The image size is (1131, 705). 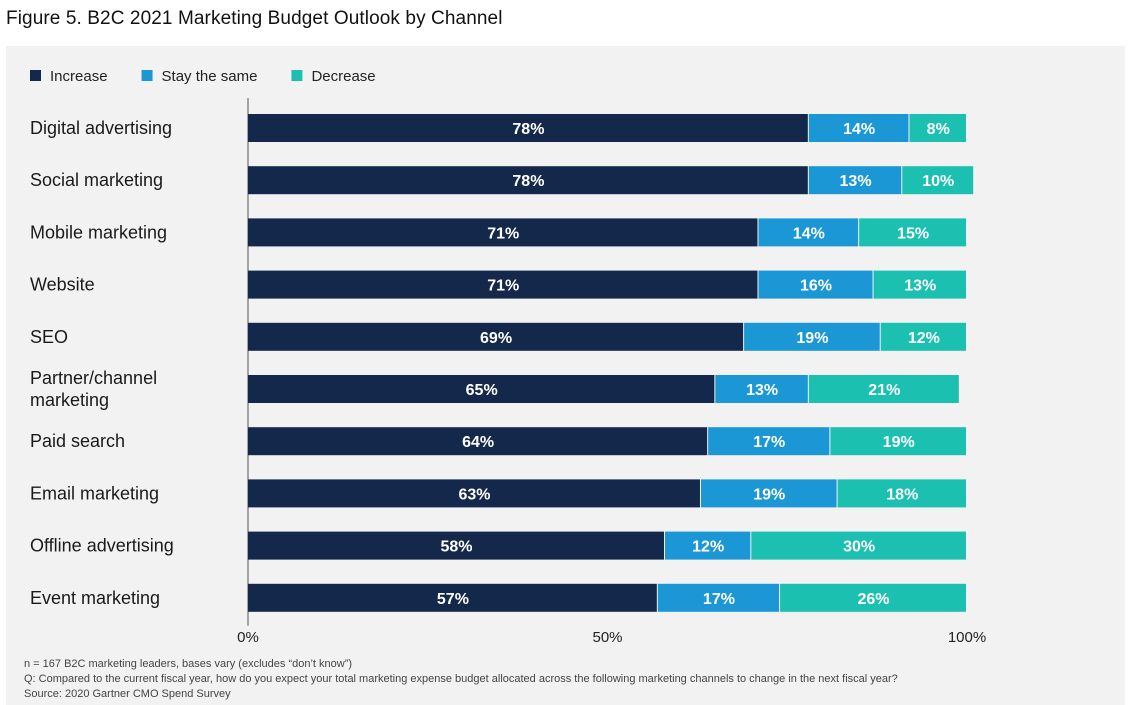 I want to click on data-label-increase-website: 71%, so click(x=503, y=286).